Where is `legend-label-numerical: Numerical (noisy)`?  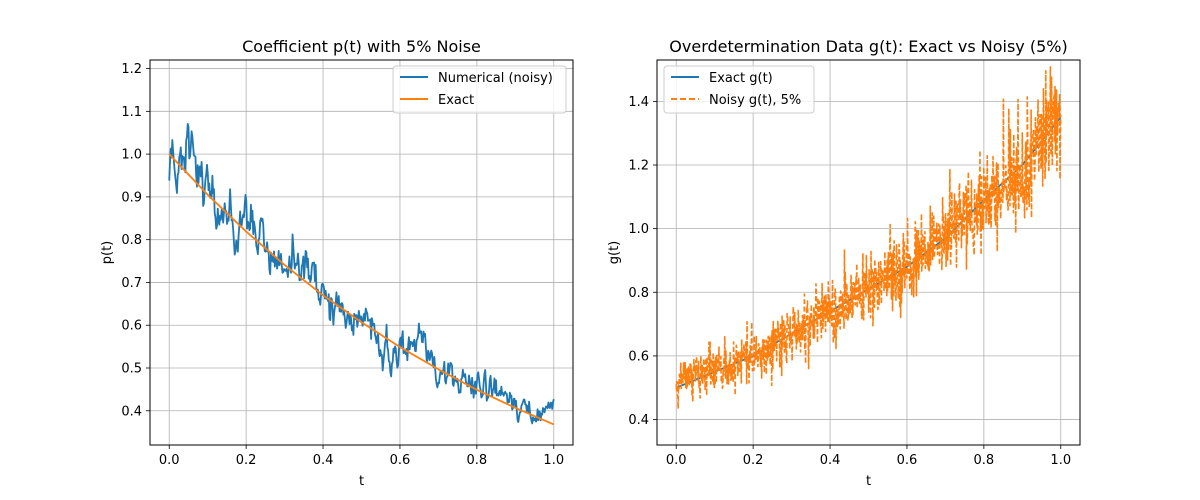
legend-label-numerical: Numerical (noisy) is located at coordinates (495, 78).